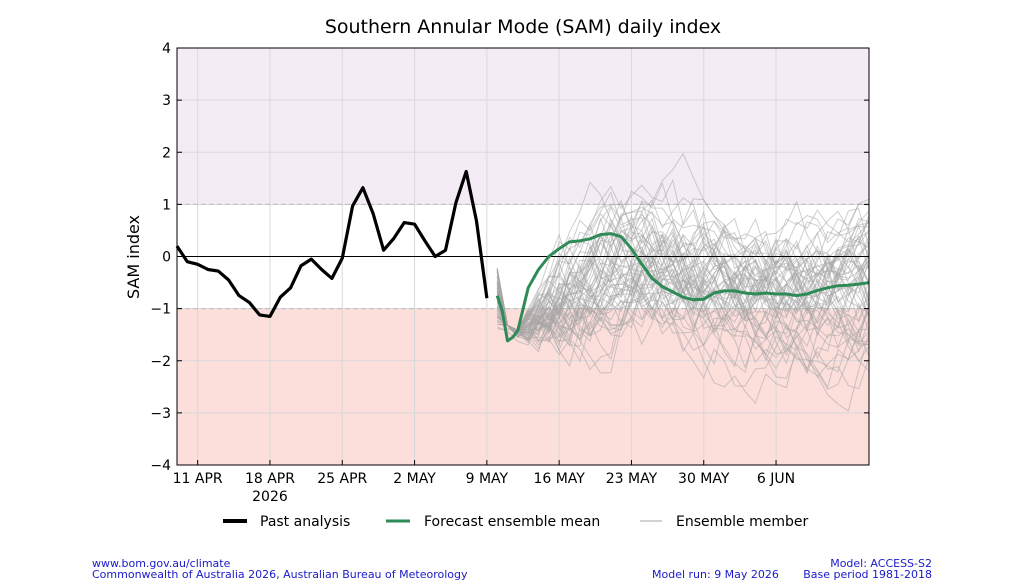 This screenshot has height=585, width=1024. I want to click on chart-title: Southern Annular Mode (SAM) daily index, so click(523, 27).